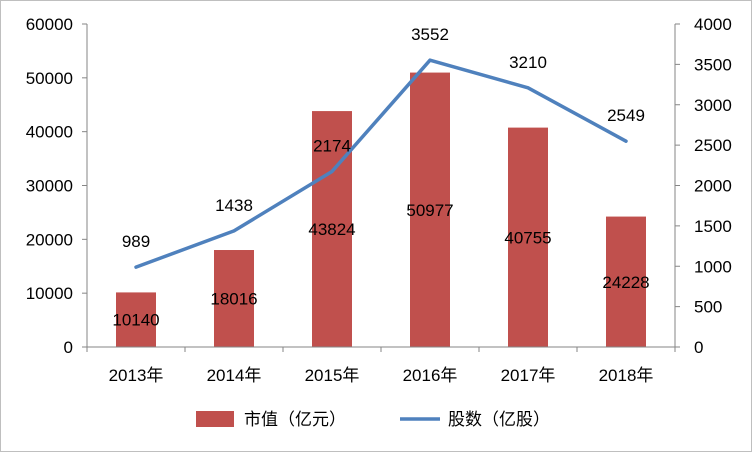 The height and width of the screenshot is (452, 752). I want to click on x-tick-label-4: 2017年, so click(528, 375).